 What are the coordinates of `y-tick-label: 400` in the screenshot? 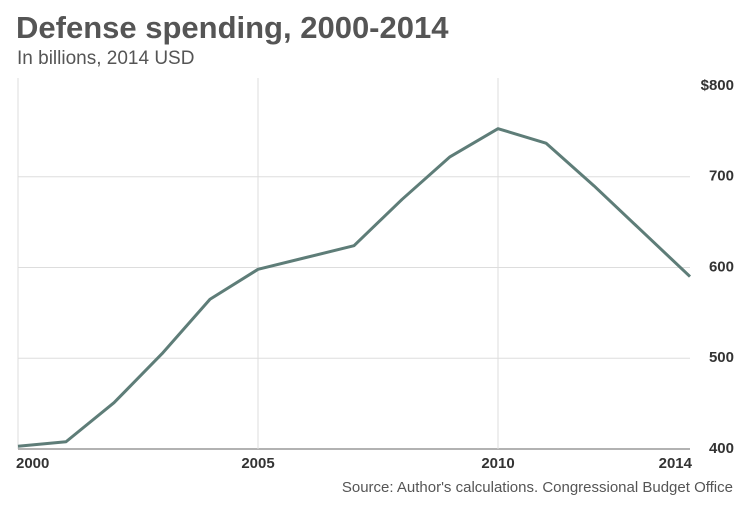 It's located at (721, 448).